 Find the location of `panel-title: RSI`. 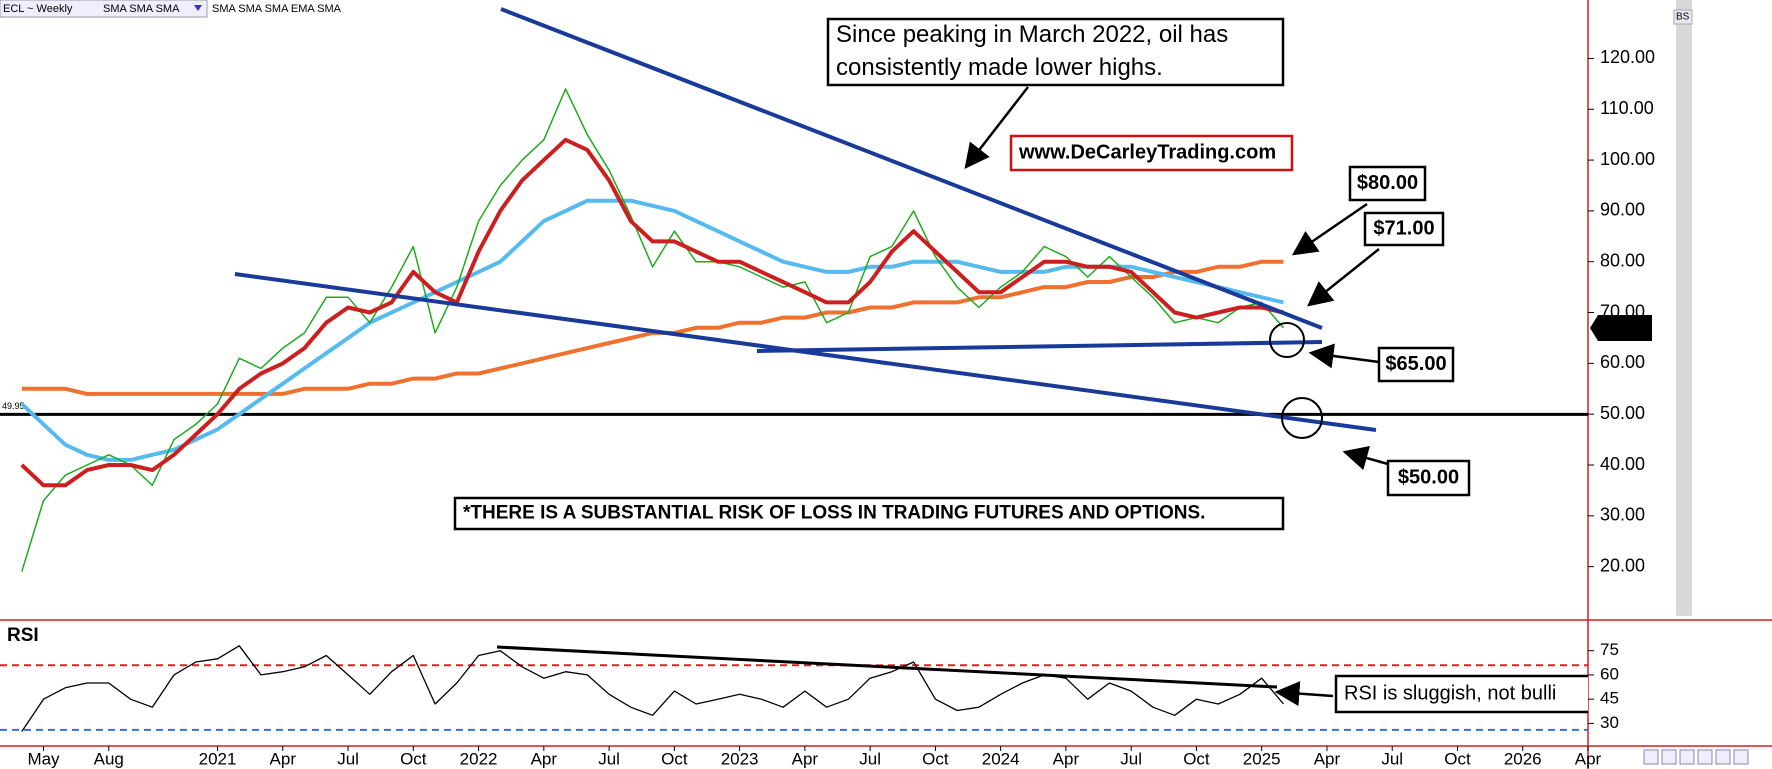

panel-title: RSI is located at coordinates (23, 635).